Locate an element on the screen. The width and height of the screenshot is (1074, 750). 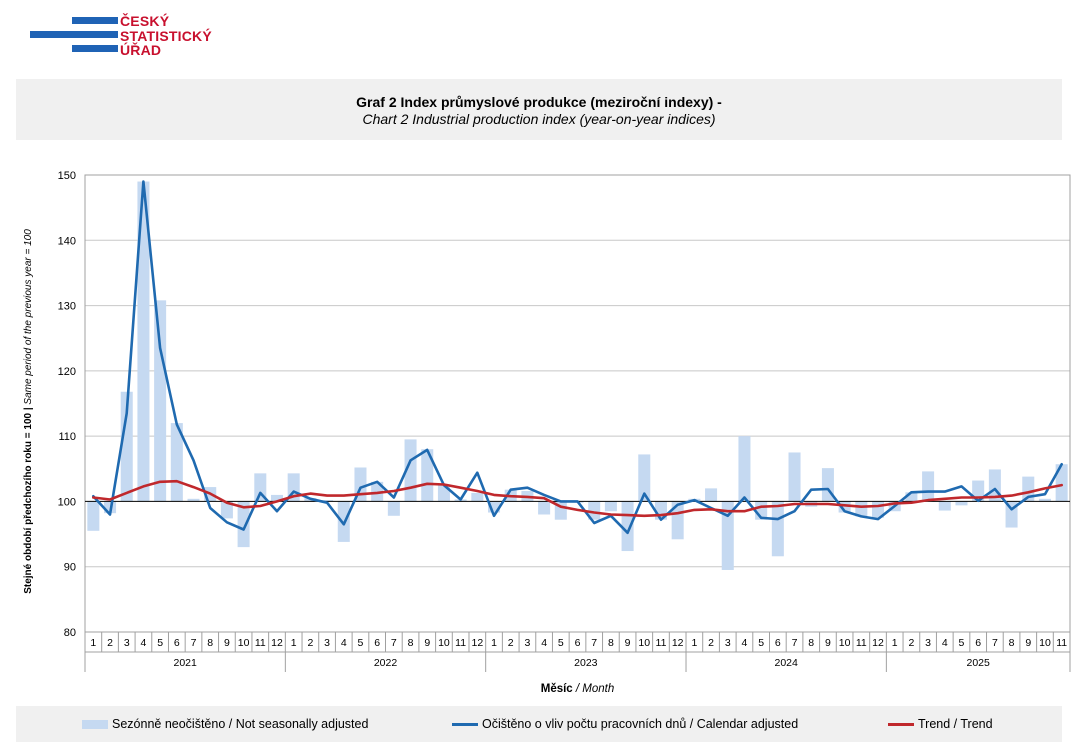
legend-swatch-bar is located at coordinates (95, 724).